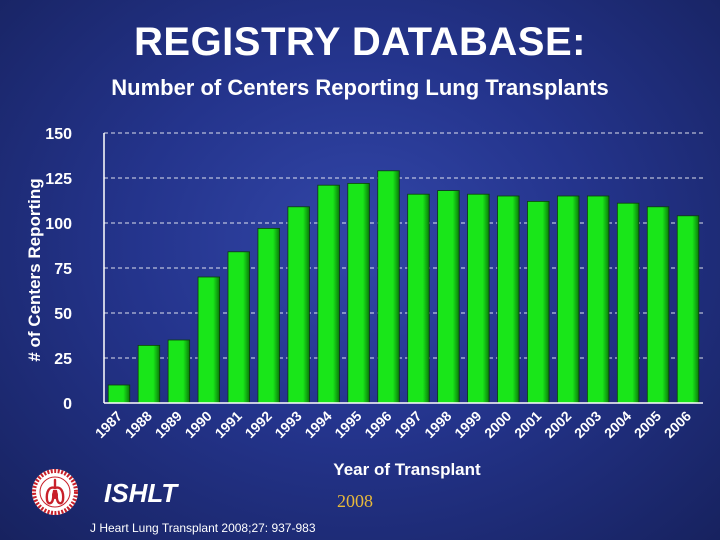 Image resolution: width=720 pixels, height=540 pixels. What do you see at coordinates (467, 424) in the screenshot?
I see `x-tick-label: 1999` at bounding box center [467, 424].